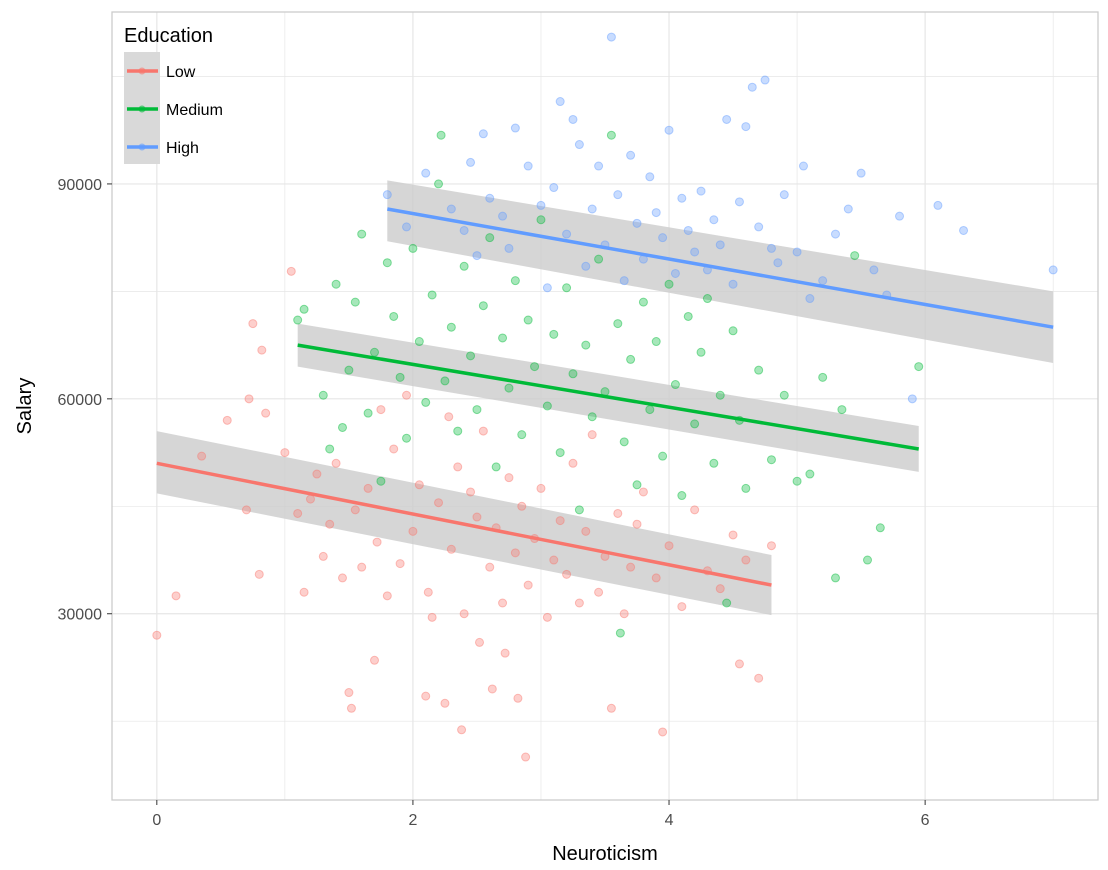  What do you see at coordinates (412, 820) in the screenshot?
I see `x-tick-label: 2` at bounding box center [412, 820].